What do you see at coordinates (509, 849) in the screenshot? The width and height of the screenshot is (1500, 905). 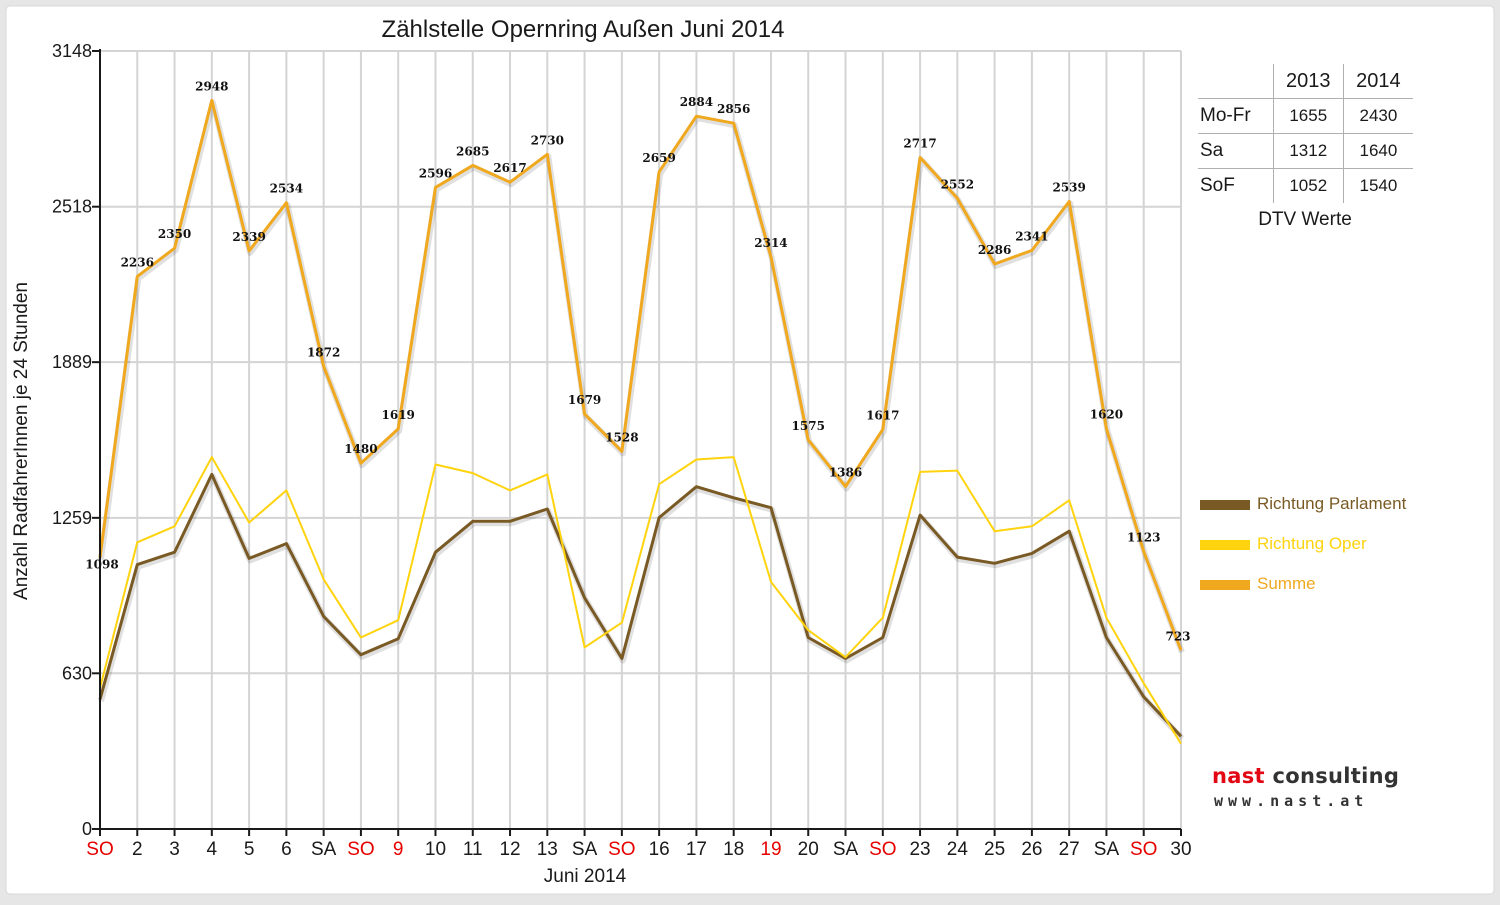 I see `x-tick-label: 12` at bounding box center [509, 849].